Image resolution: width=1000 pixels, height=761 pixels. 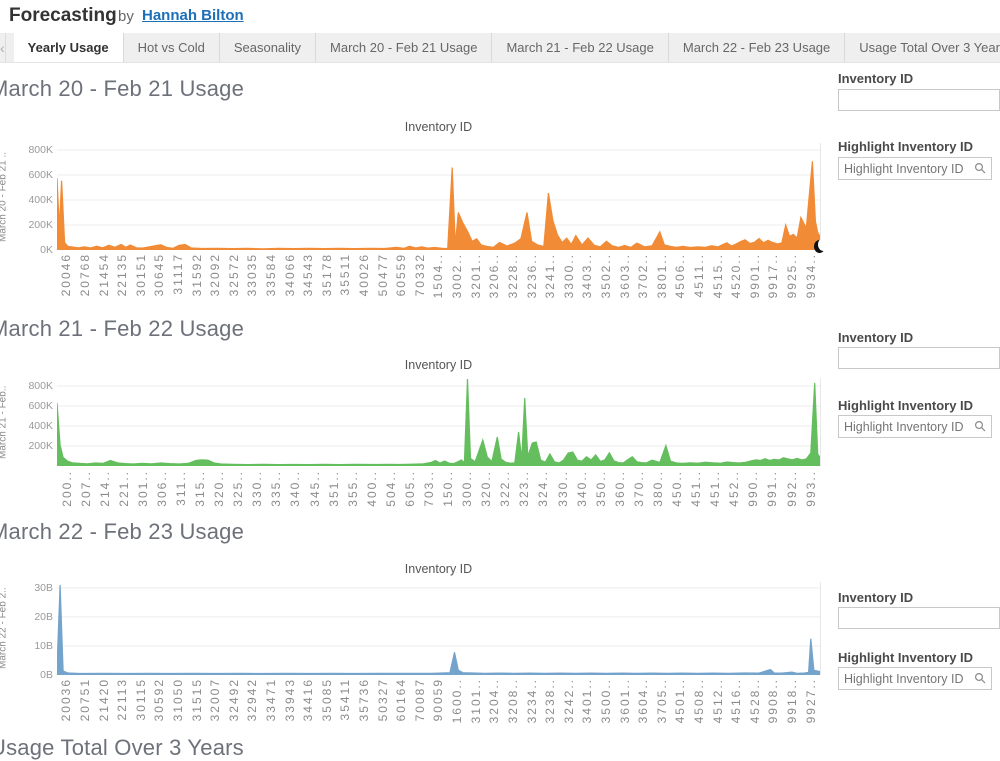 I want to click on x-tick-label: 451.., so click(x=715, y=488).